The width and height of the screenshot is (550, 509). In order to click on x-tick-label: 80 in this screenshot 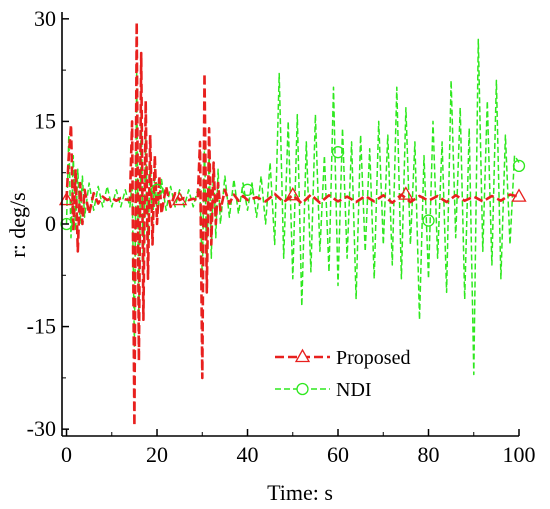, I will do `click(429, 454)`.